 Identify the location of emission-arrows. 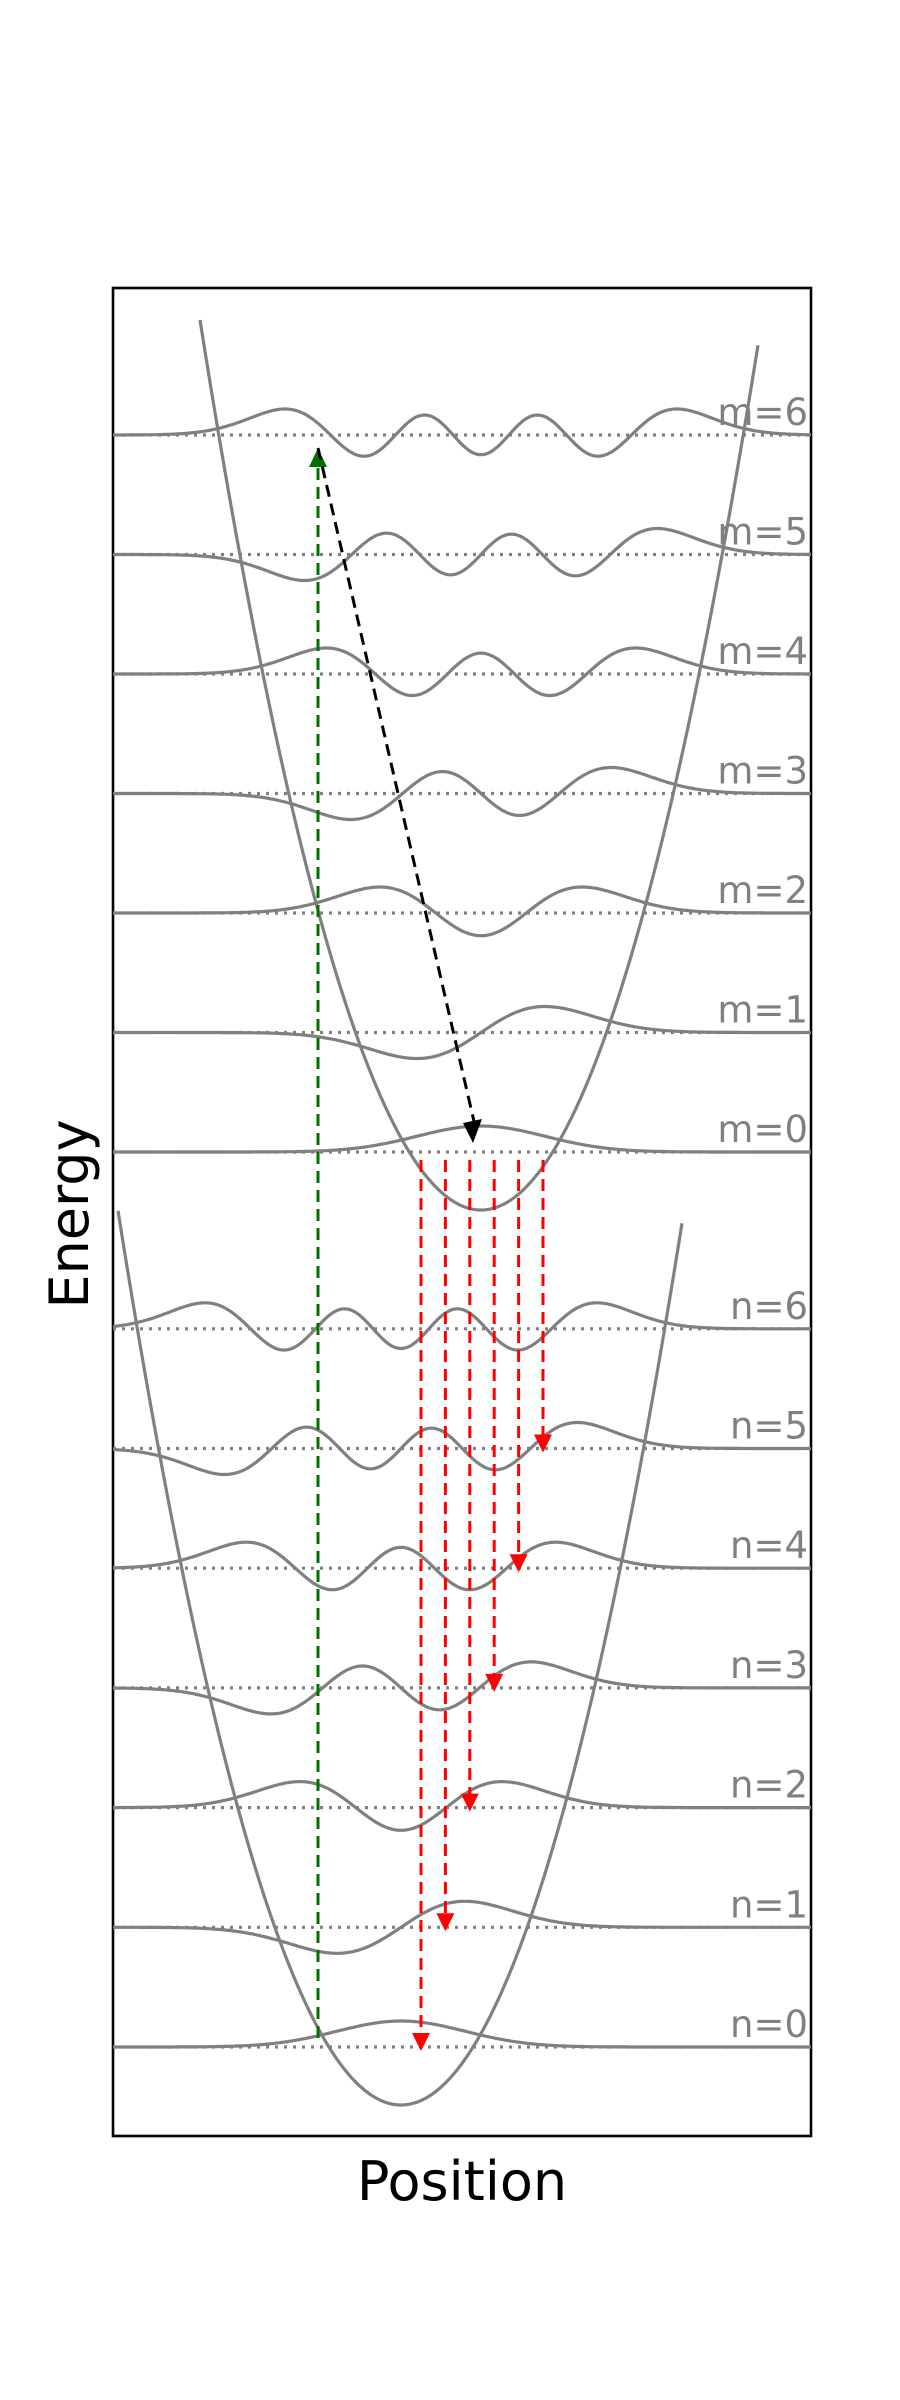
(482, 1605).